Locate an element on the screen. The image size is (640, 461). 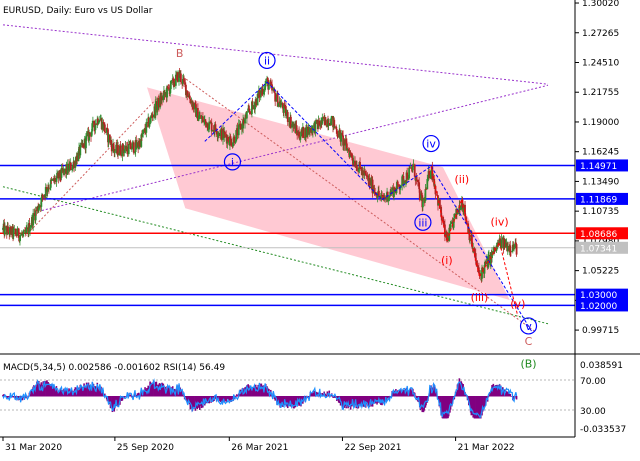
price-tick-label: 1.13490 is located at coordinates (600, 182).